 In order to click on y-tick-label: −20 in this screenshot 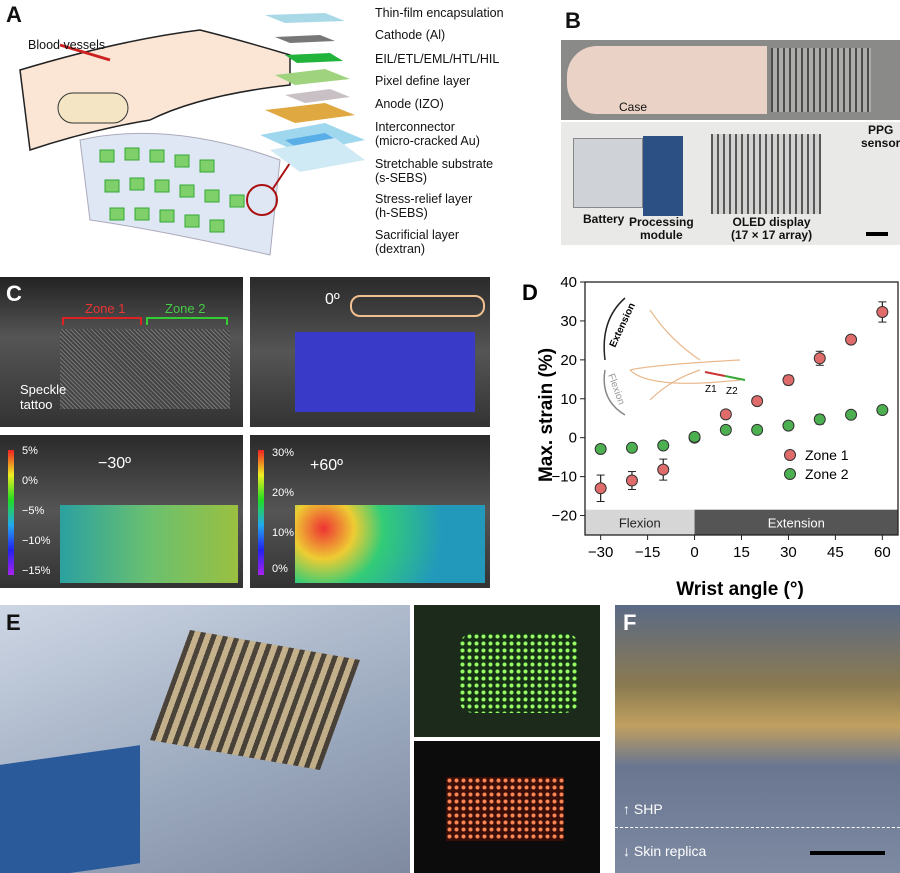, I will do `click(564, 516)`.